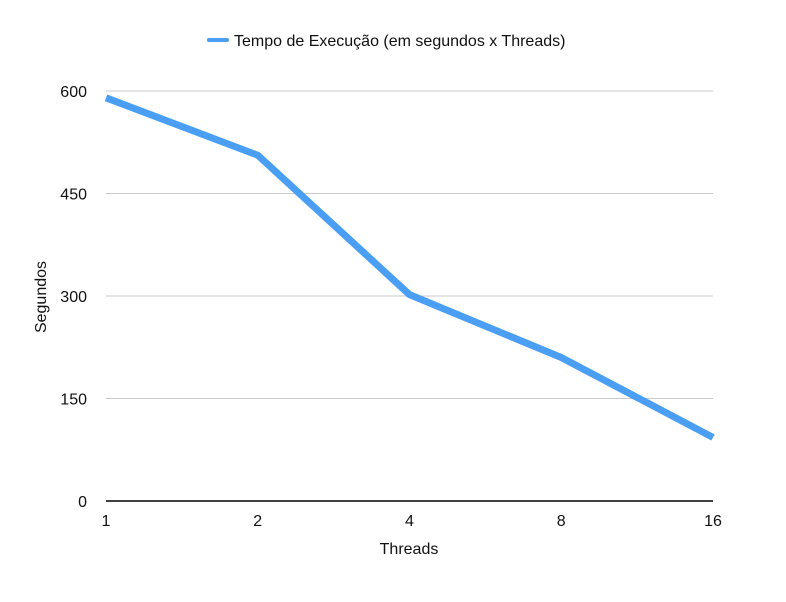  I want to click on y-tick-label: 150, so click(73, 400).